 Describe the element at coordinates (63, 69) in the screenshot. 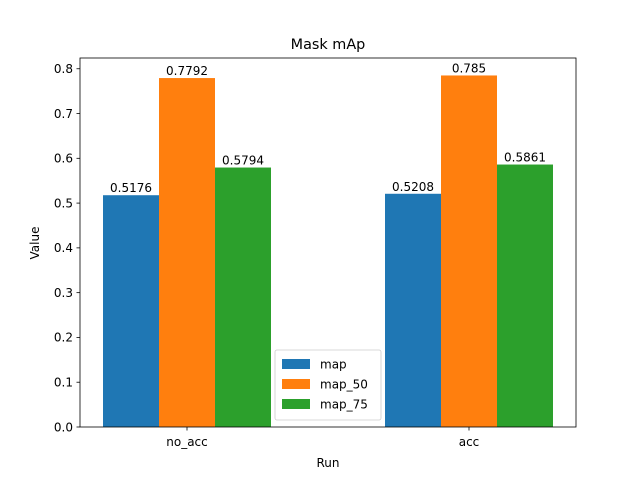

I see `y-tick-label: 0.8` at that location.